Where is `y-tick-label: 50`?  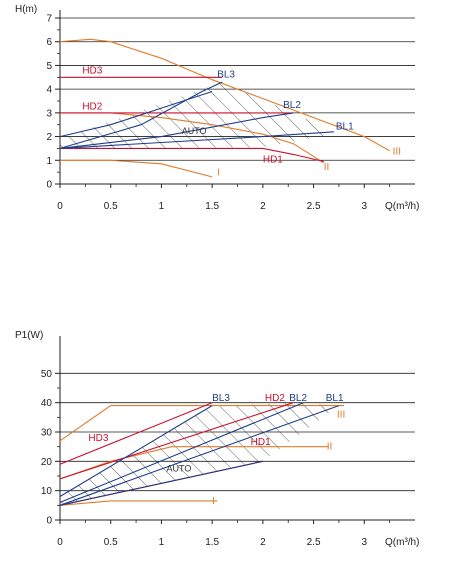 y-tick-label: 50 is located at coordinates (47, 374).